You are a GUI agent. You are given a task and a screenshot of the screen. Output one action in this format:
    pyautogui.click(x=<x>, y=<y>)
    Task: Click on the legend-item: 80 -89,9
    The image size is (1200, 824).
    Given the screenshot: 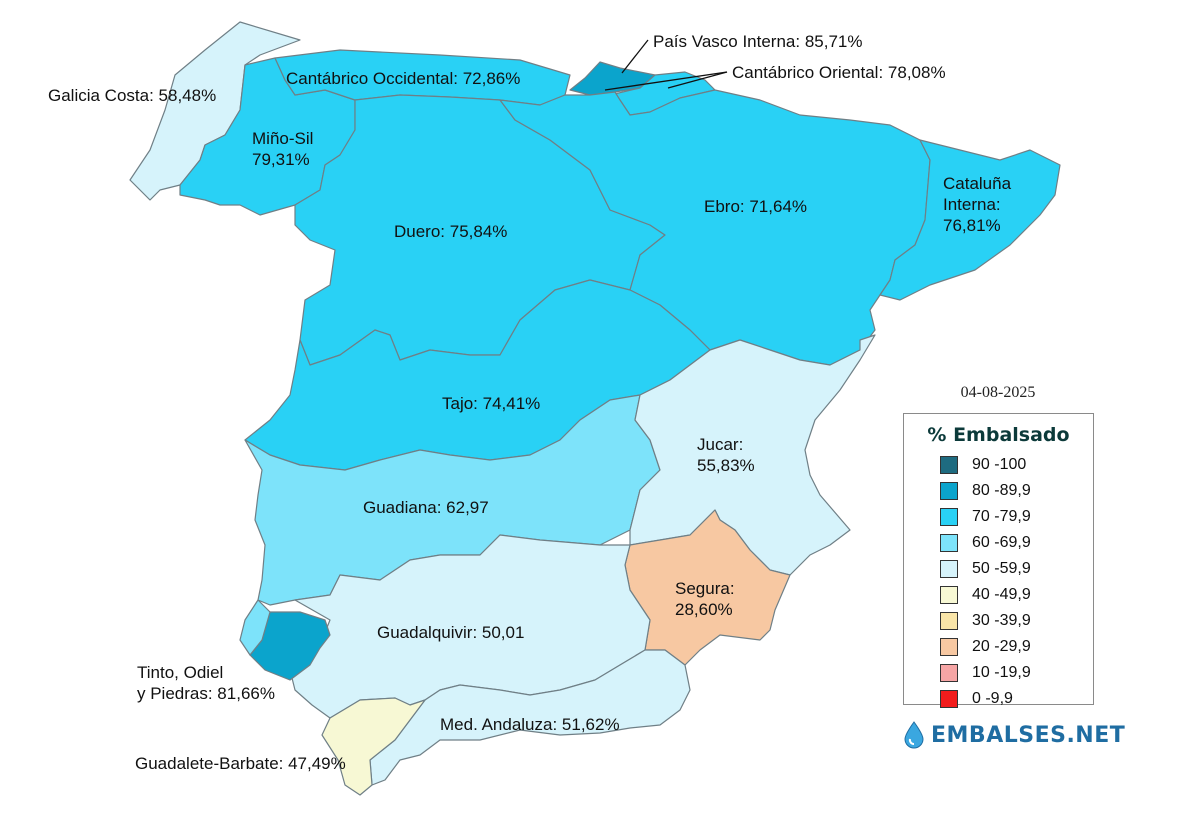 What is the action you would take?
    pyautogui.click(x=998, y=491)
    